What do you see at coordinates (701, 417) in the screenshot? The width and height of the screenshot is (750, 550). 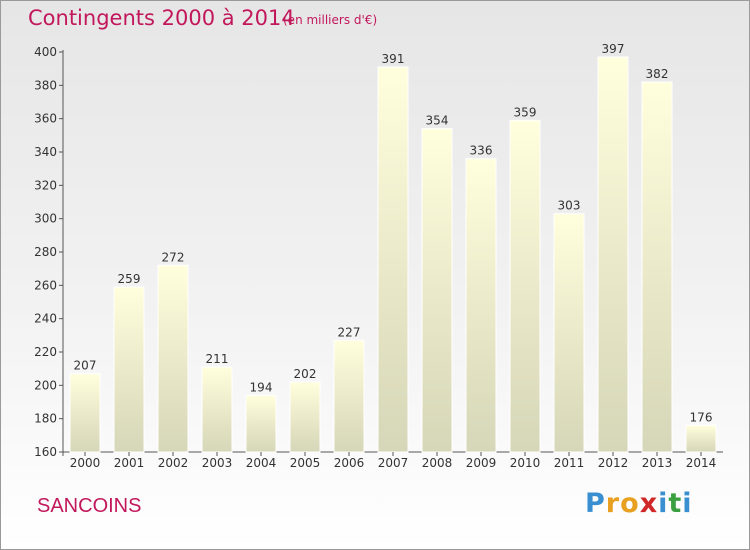 I see `bar-value-label: 176` at bounding box center [701, 417].